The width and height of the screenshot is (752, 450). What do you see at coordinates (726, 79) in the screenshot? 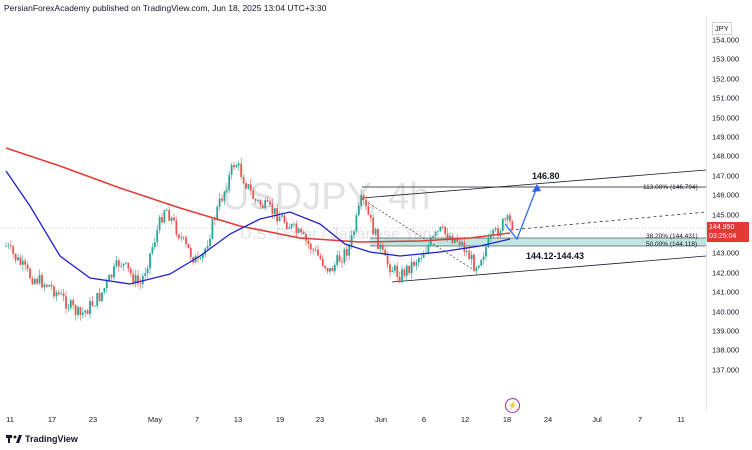
I see `price-tick-label: 152.000` at bounding box center [726, 79].